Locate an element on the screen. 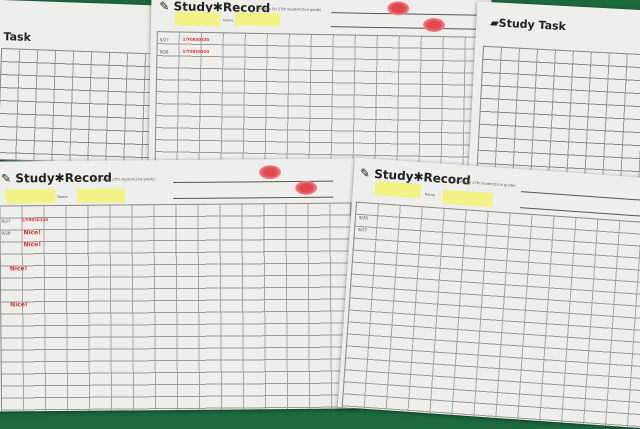 This screenshot has height=429, width=640. subtitle: for the SH 27th student(2nd grade) is located at coordinates (124, 179).